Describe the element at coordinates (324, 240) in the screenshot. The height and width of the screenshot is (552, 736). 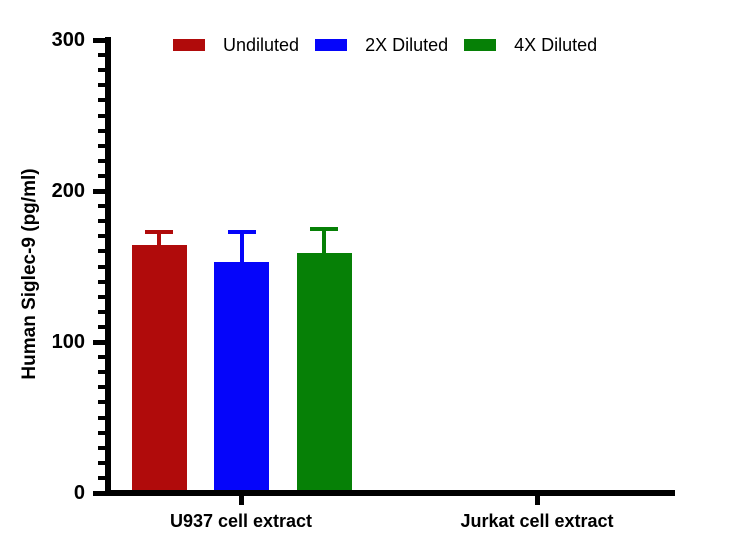
I see `error-bar-stem-4x-diluted` at that location.